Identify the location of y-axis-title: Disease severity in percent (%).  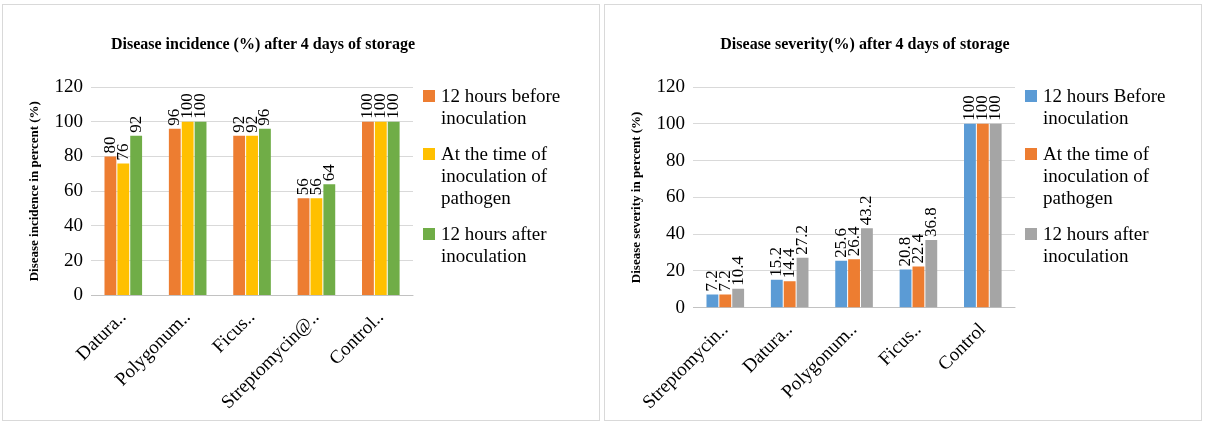
(636, 197).